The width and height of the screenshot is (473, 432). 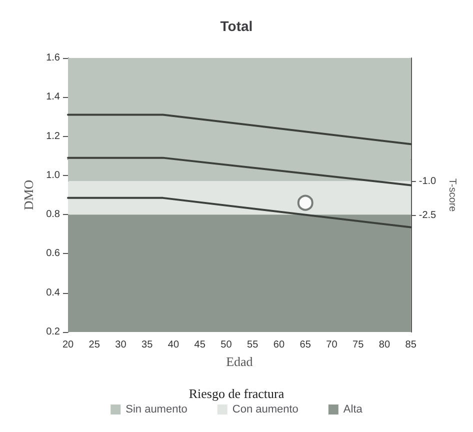 What do you see at coordinates (353, 410) in the screenshot?
I see `legend-label: Alta` at bounding box center [353, 410].